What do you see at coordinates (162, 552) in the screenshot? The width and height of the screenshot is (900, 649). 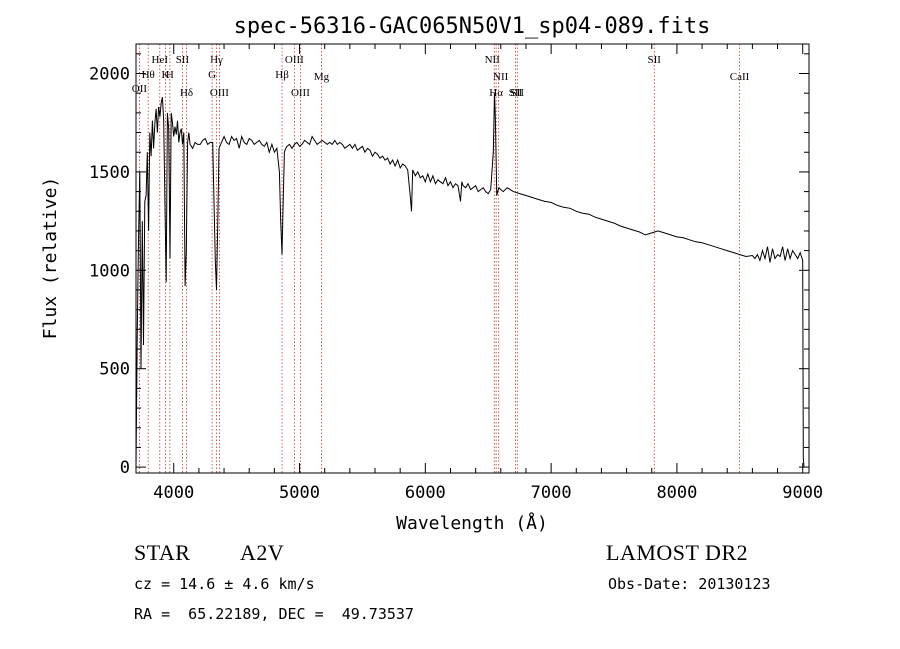 I see `object-type: STAR` at bounding box center [162, 552].